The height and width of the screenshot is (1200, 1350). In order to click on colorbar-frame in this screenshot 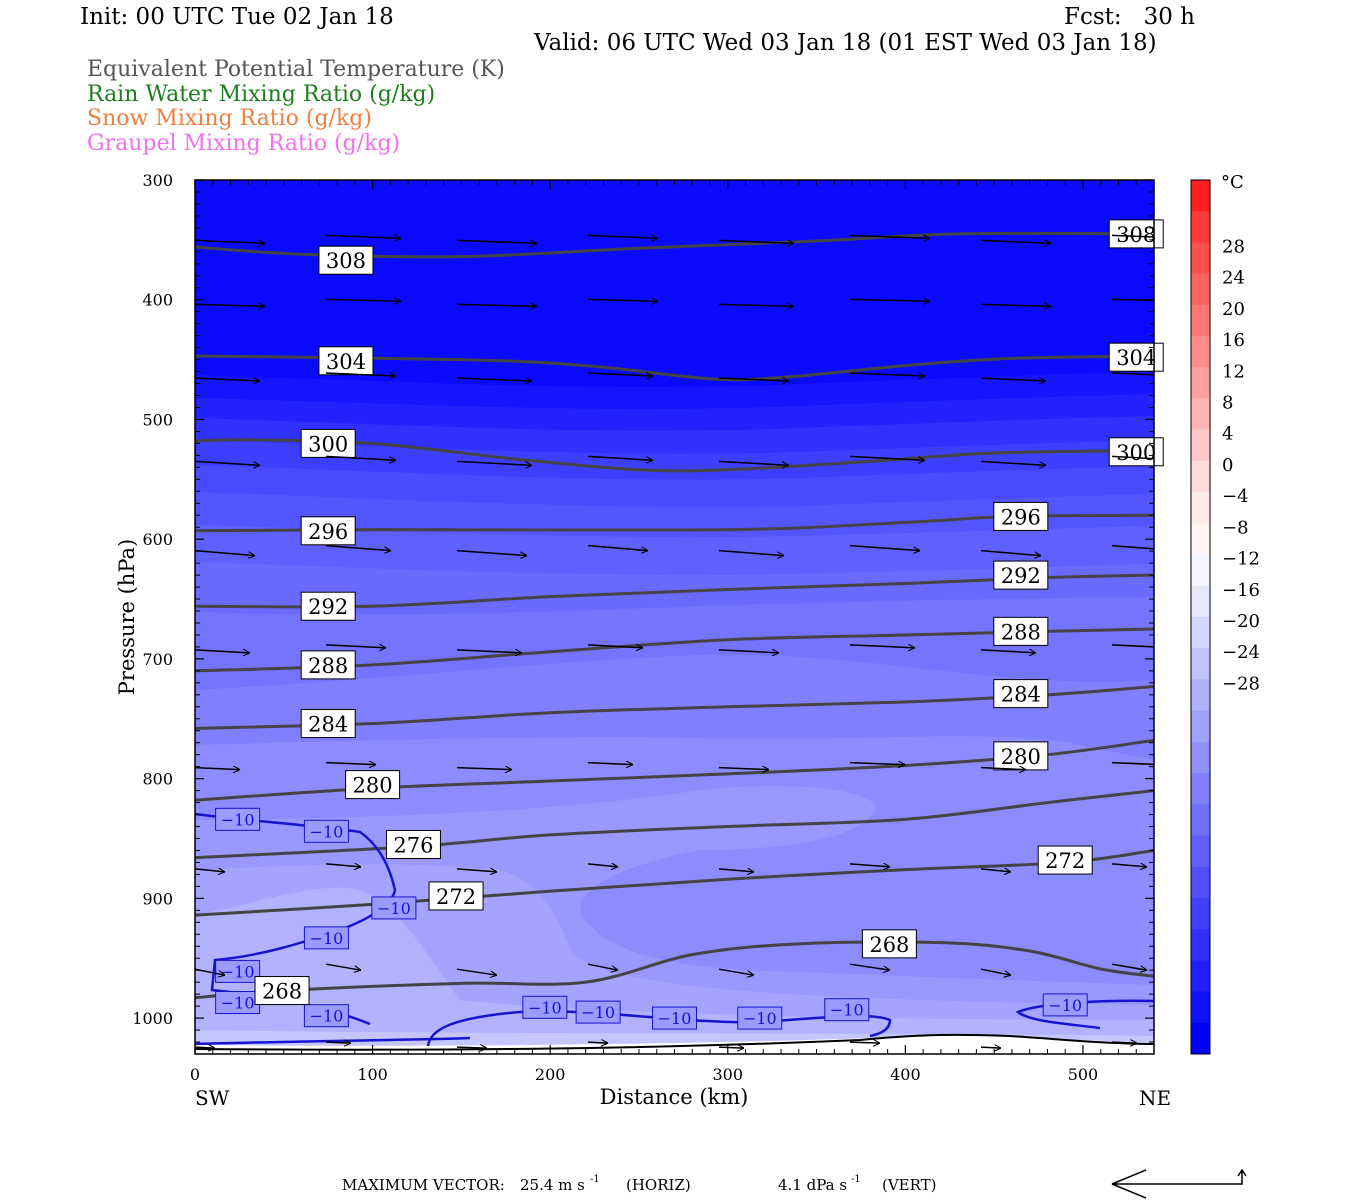, I will do `click(1200, 617)`.